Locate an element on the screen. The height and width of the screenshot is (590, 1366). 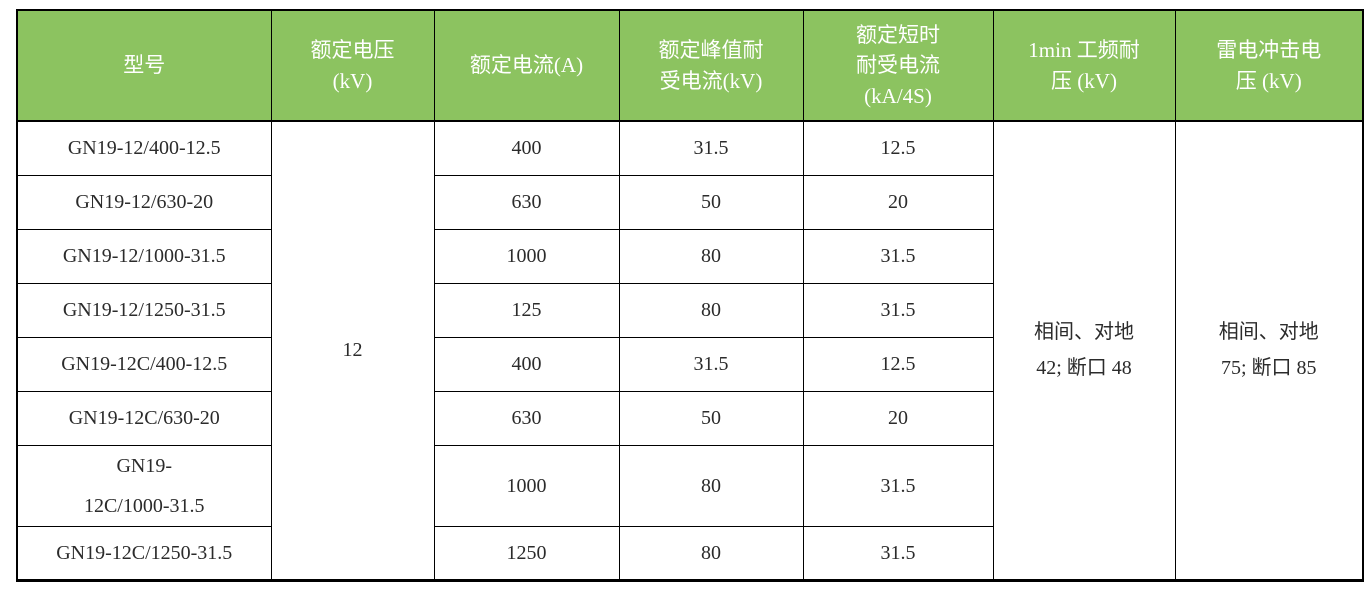
table-row: GN19- 12C/1000-31.5 1000 80 31.5 is located at coordinates (689, 485).